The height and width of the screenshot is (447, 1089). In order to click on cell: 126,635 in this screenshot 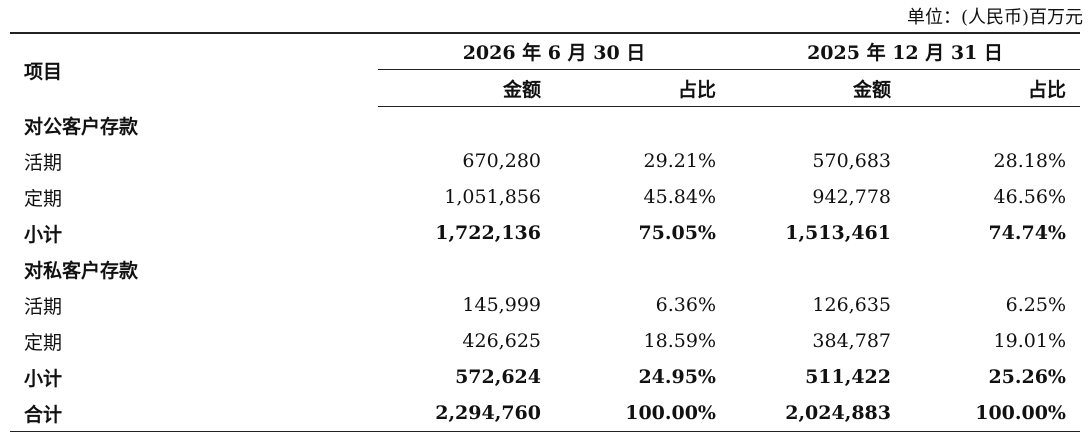, I will do `click(851, 305)`.